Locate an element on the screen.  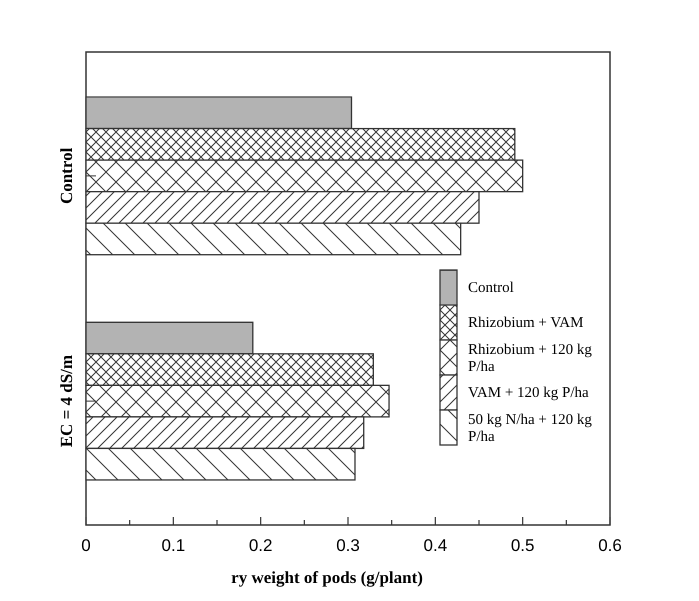
x-tick-label: 0.1 is located at coordinates (174, 545).